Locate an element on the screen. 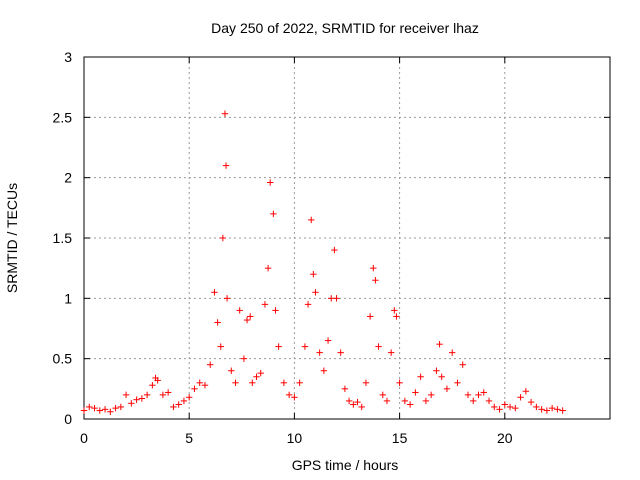  x-tick-label: 5 is located at coordinates (189, 438).